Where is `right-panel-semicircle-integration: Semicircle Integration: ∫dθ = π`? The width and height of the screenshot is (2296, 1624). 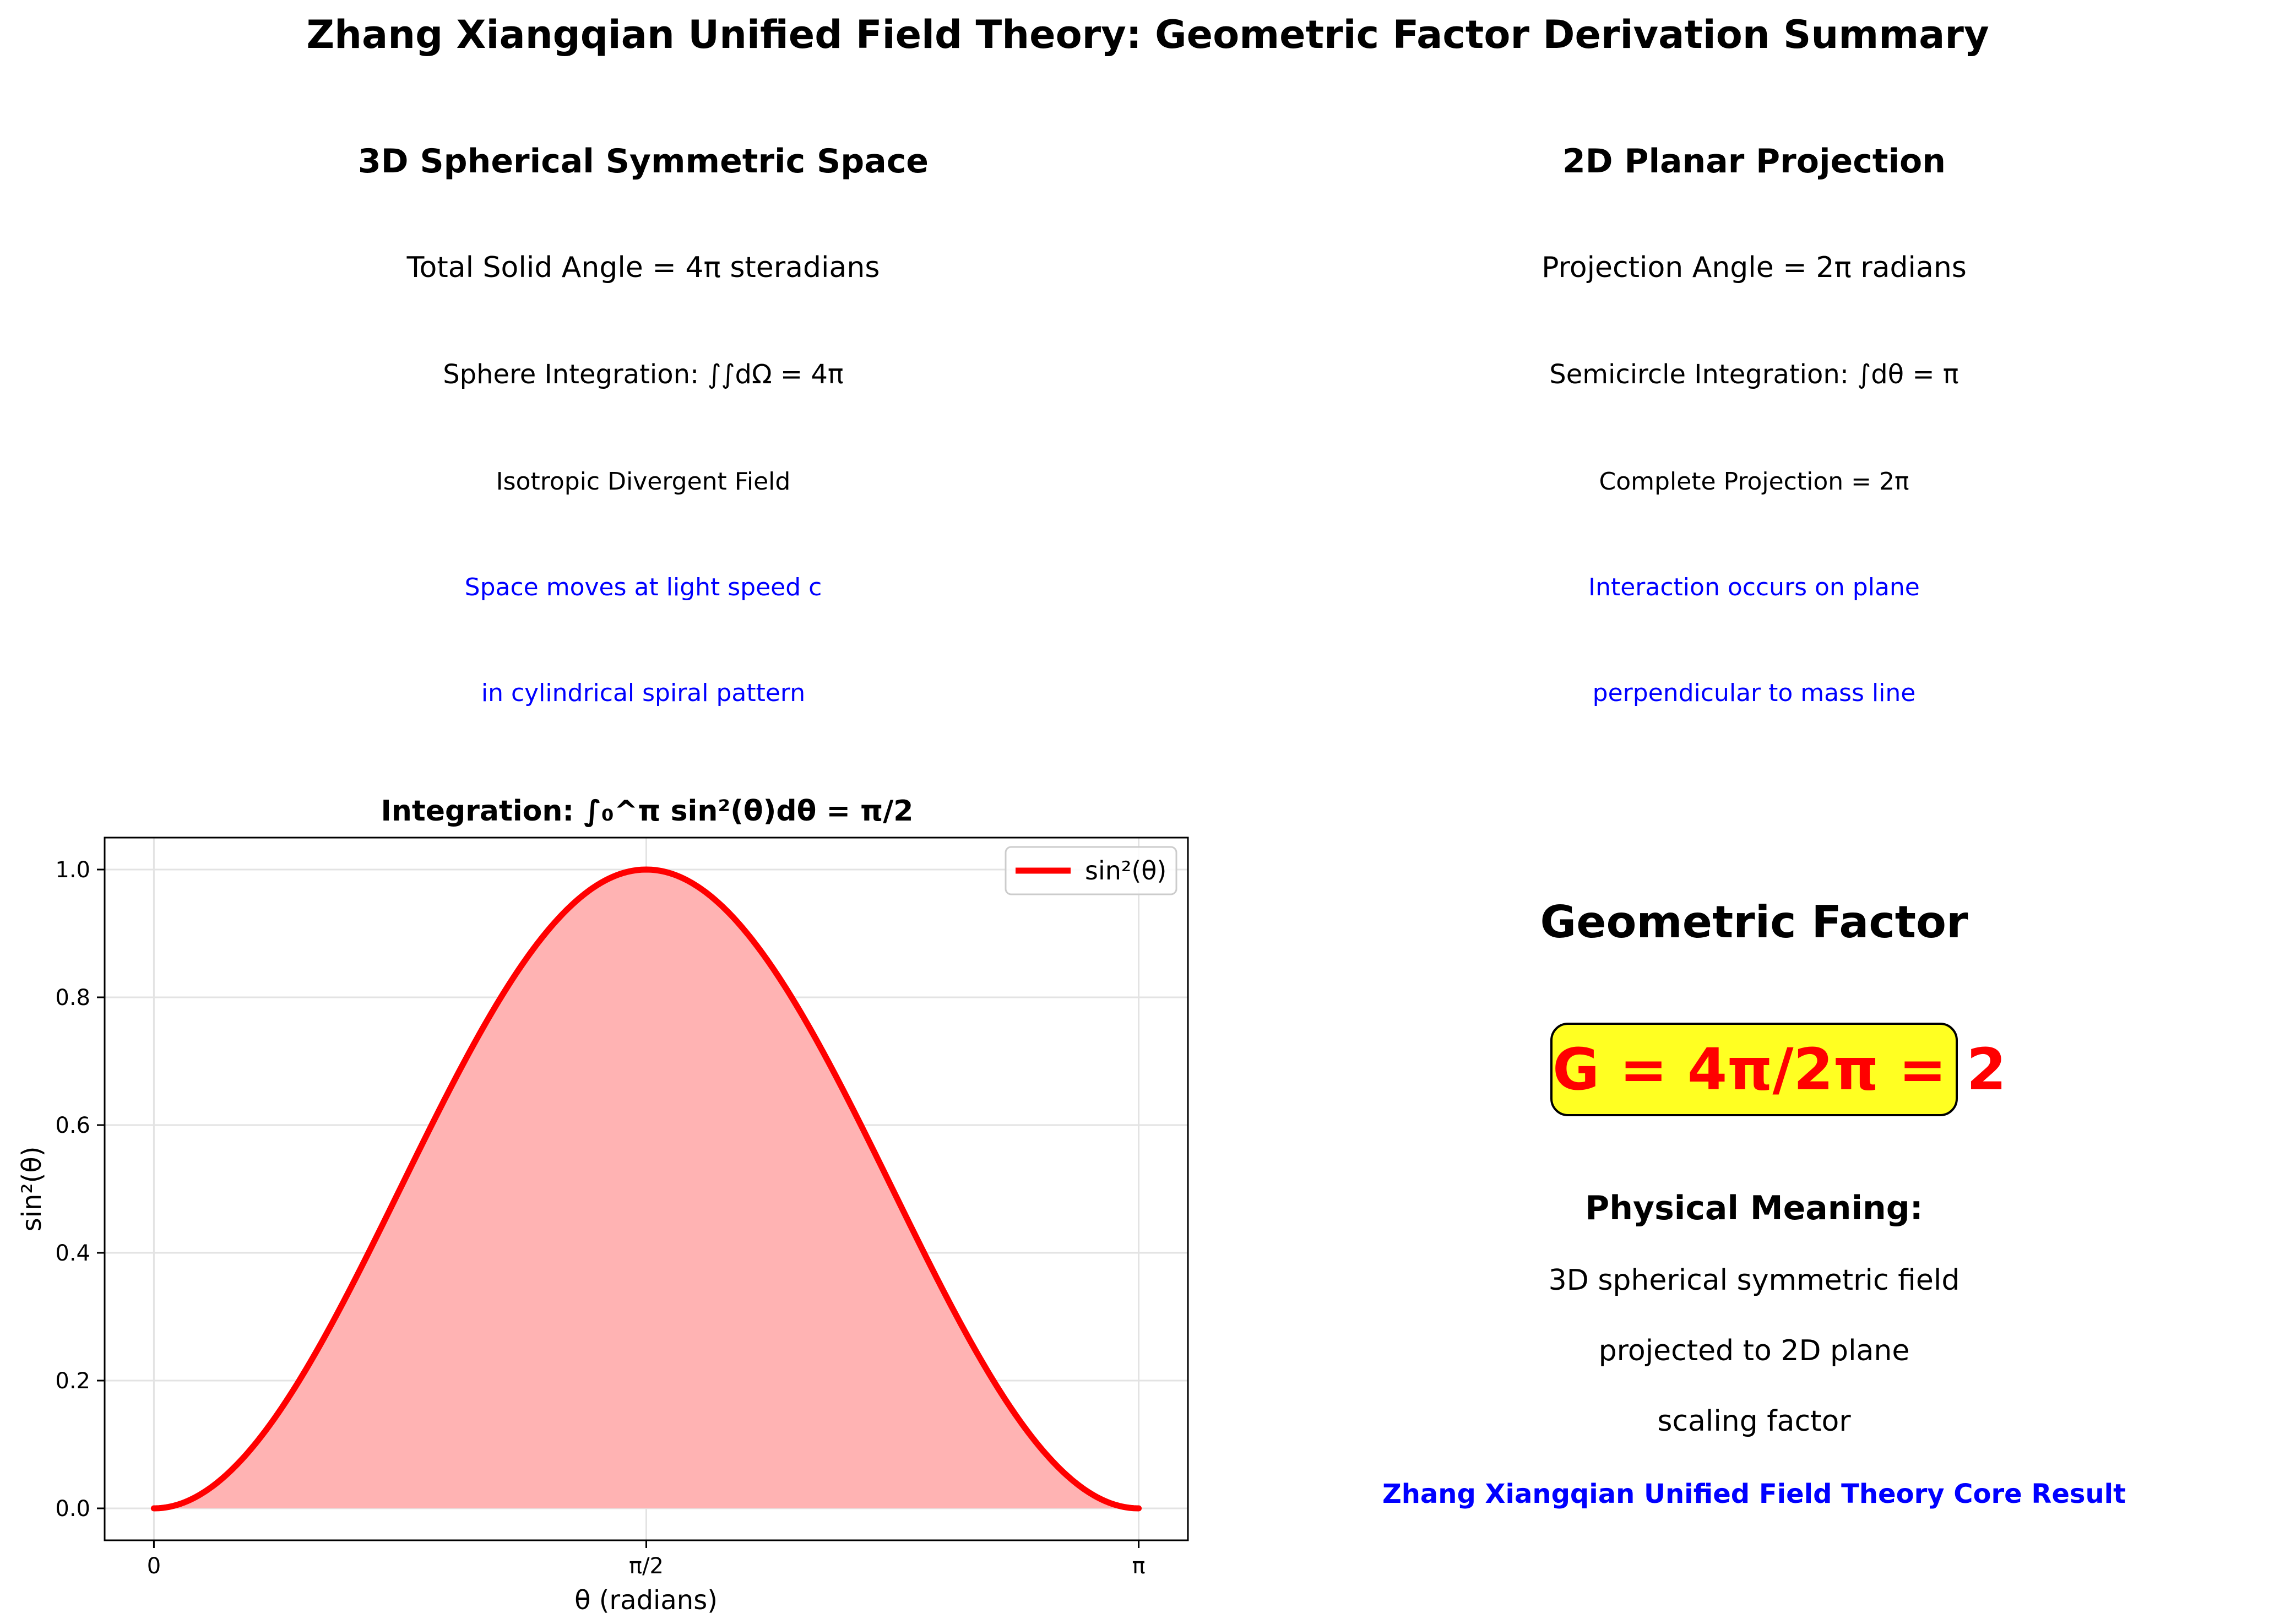 right-panel-semicircle-integration: Semicircle Integration: ∫dθ = π is located at coordinates (1754, 374).